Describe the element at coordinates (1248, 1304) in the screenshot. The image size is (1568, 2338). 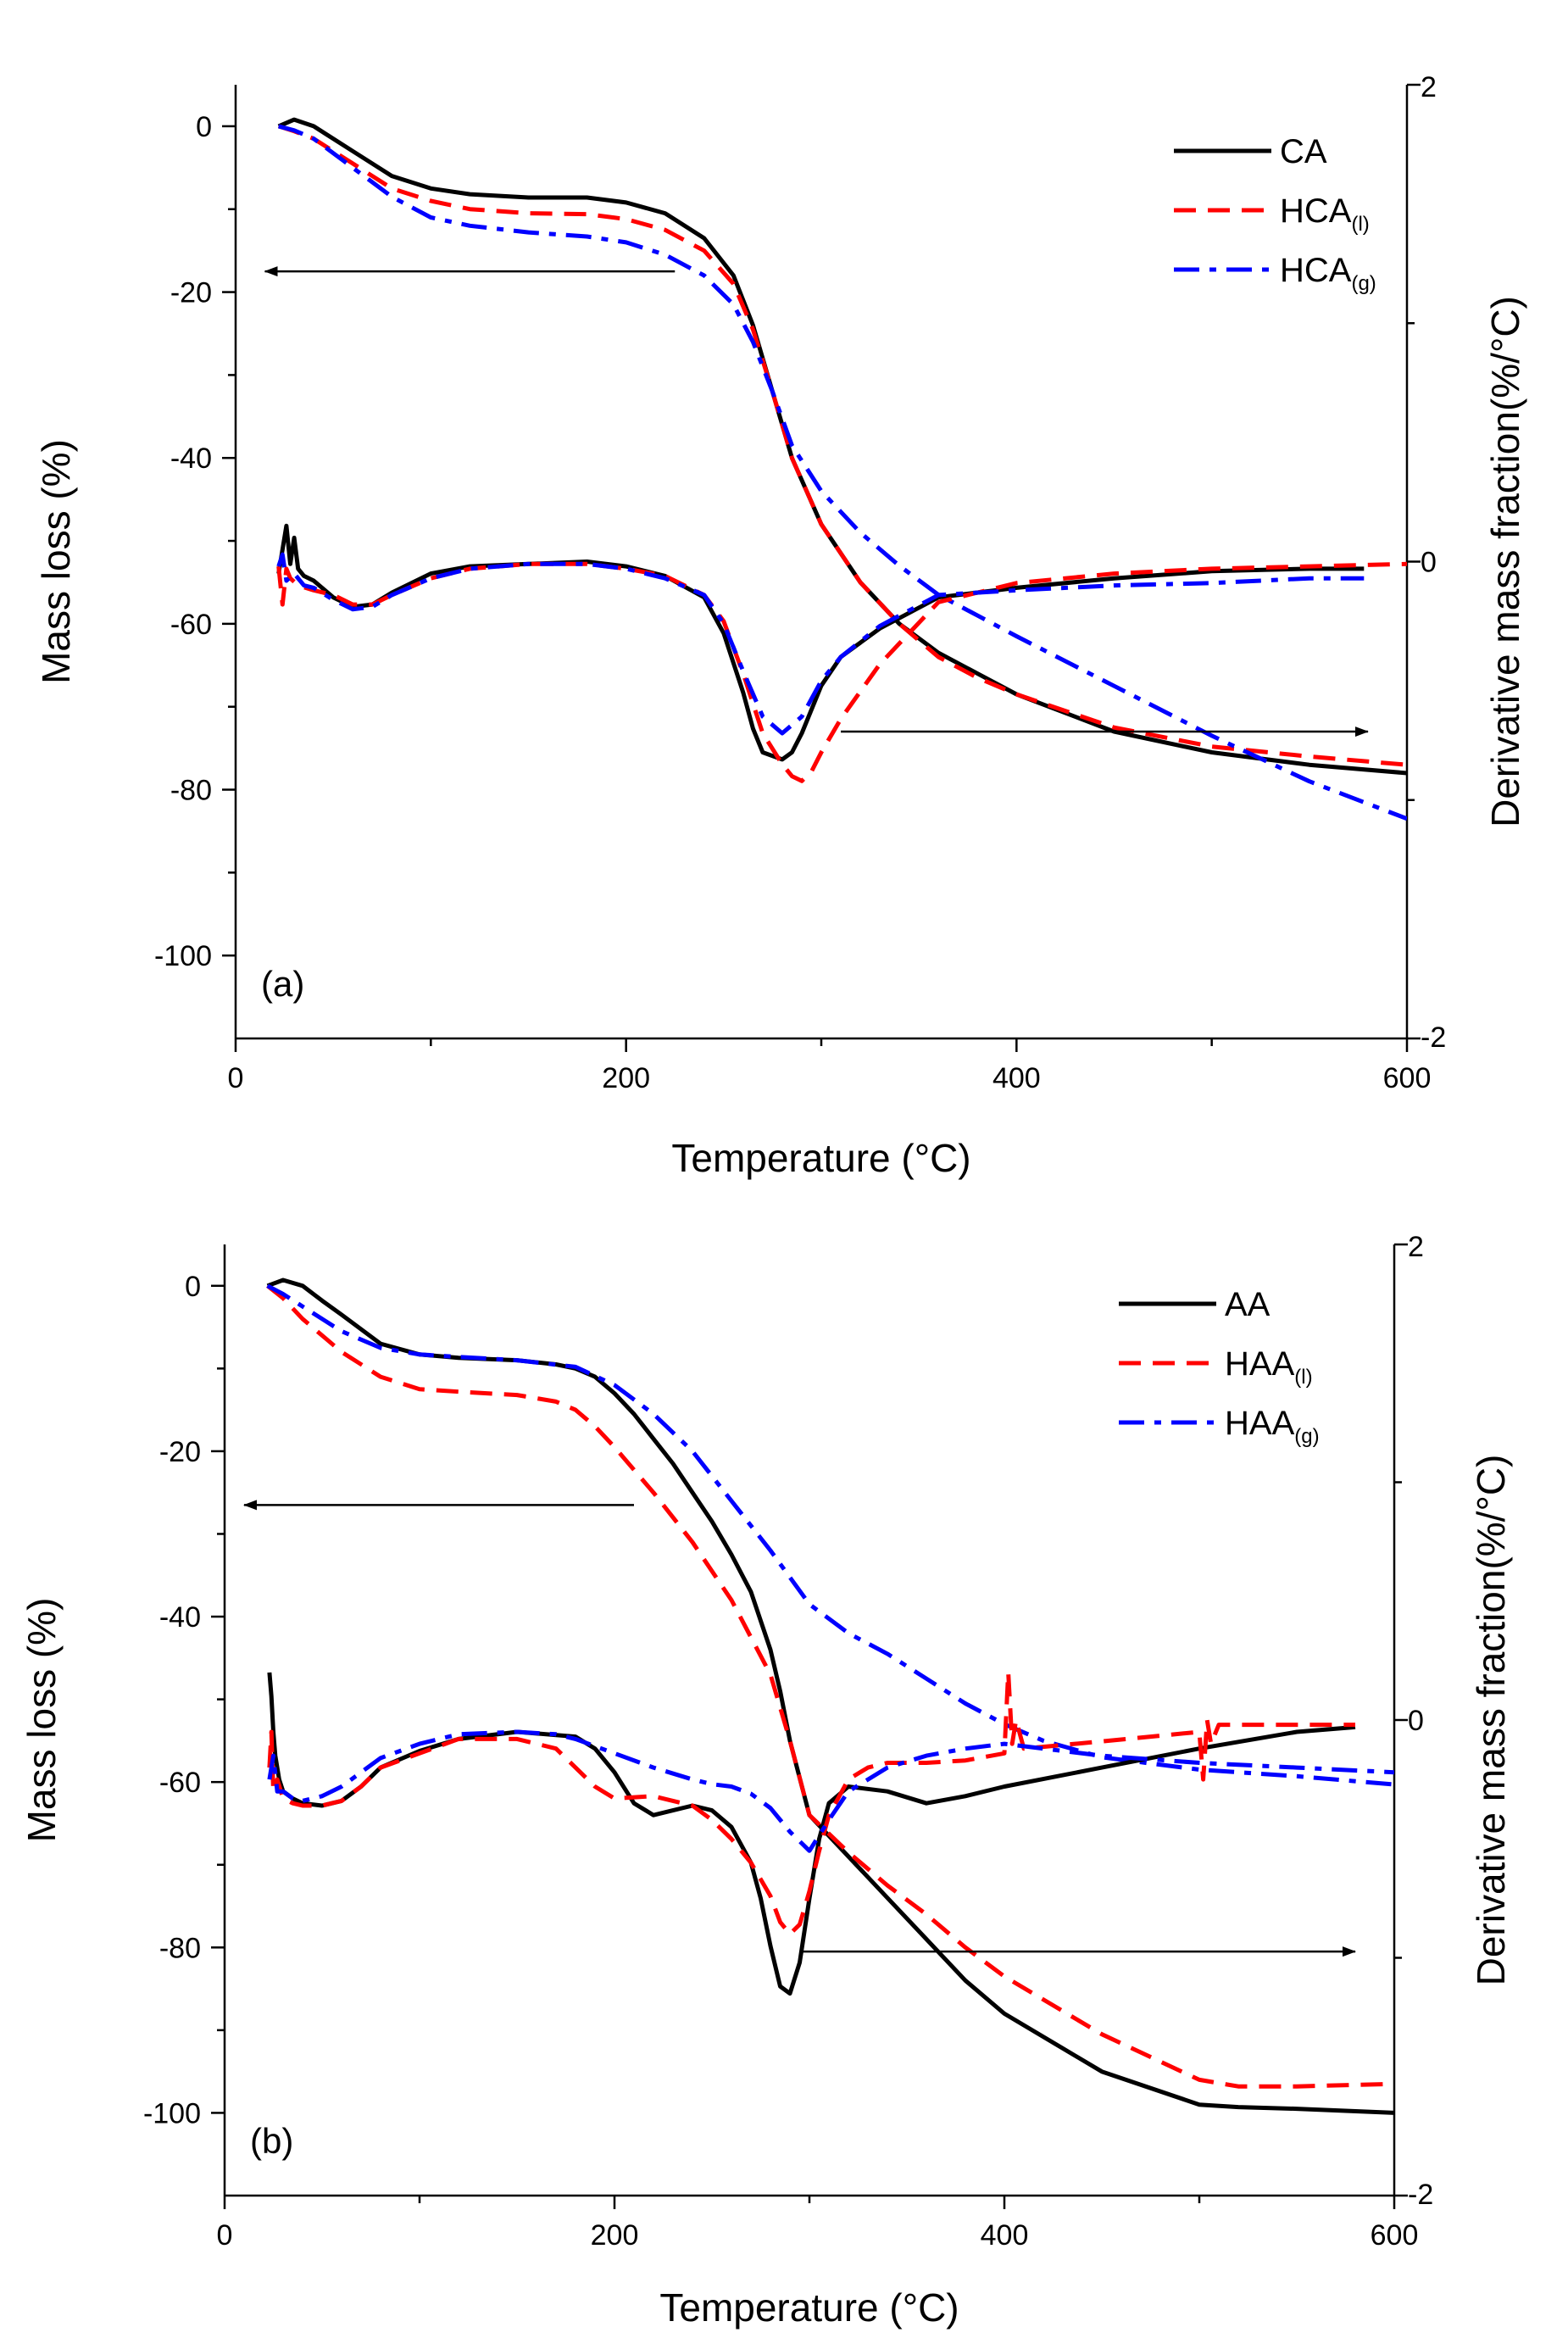
I see `legend-label: AA` at that location.